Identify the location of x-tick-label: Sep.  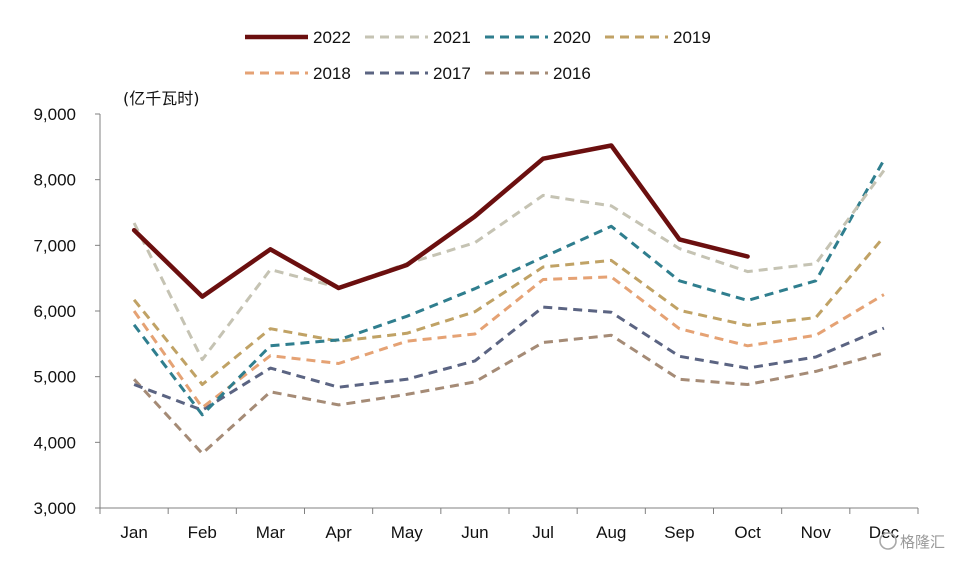
(679, 532).